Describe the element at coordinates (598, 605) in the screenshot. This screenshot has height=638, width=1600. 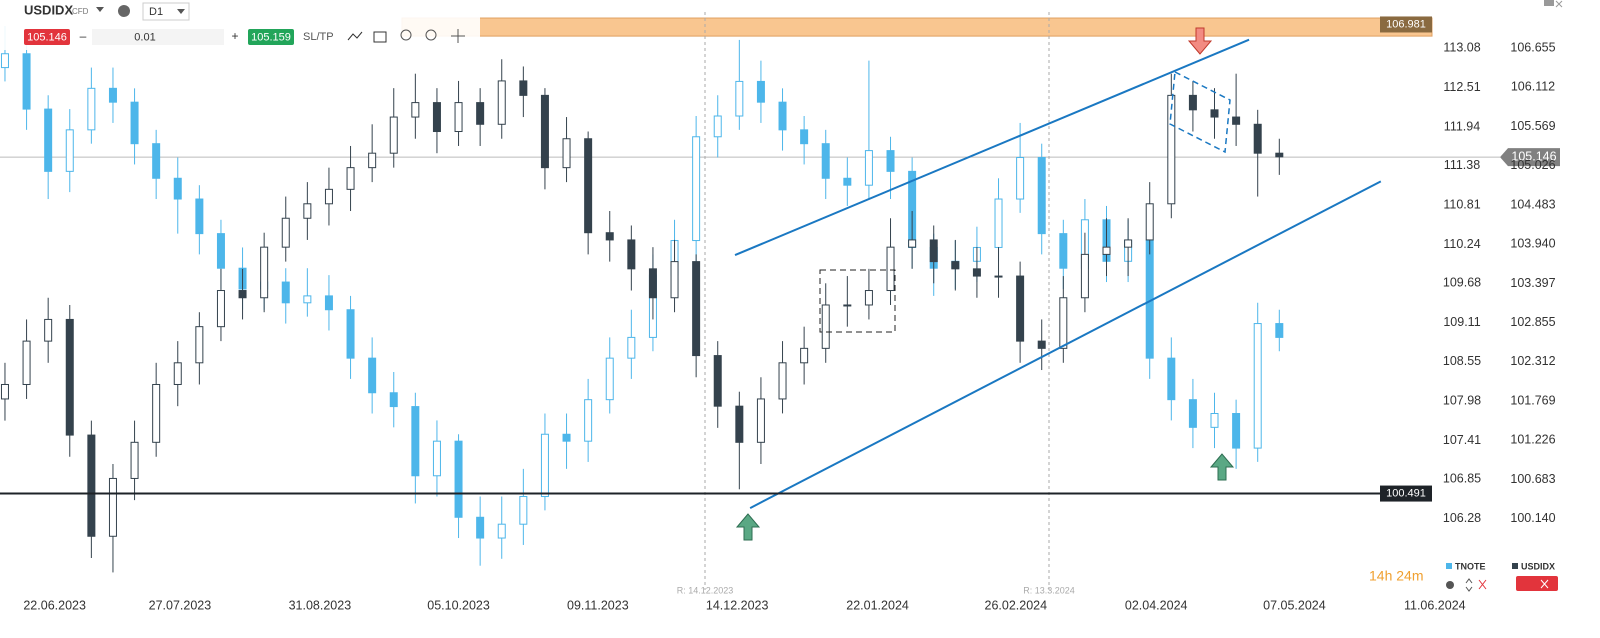
I see `x-tick-label: 09.11.2023` at that location.